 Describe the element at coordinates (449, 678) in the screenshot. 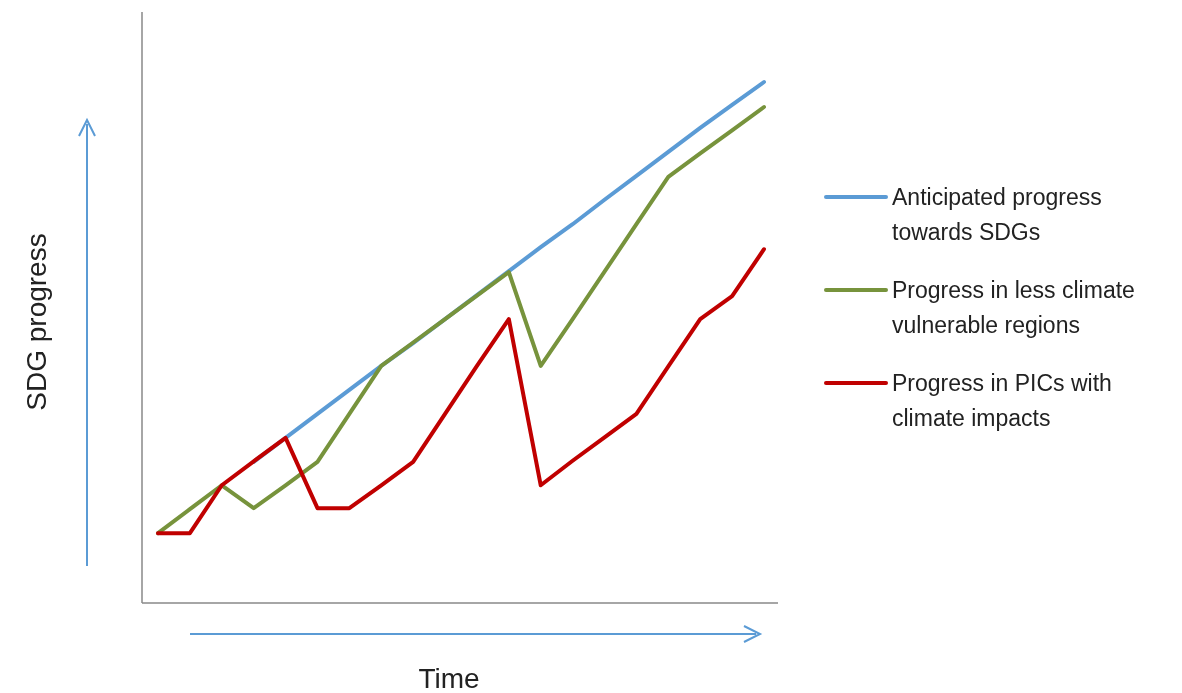

I see `x-axis-title: Time` at that location.